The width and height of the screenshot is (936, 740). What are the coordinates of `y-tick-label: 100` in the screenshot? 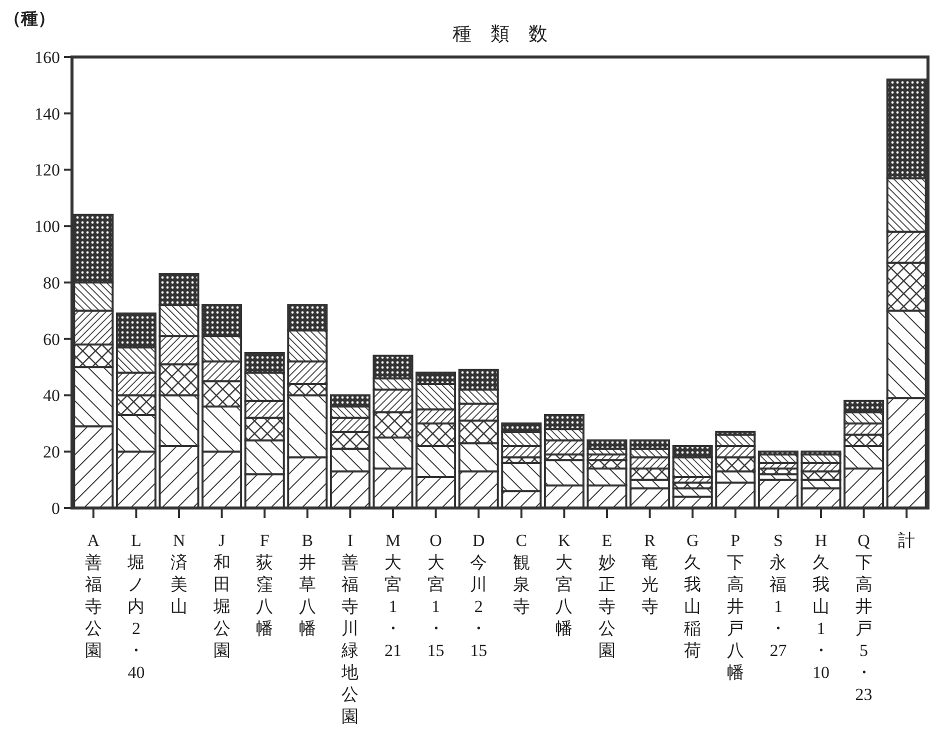 It's located at (47, 226).